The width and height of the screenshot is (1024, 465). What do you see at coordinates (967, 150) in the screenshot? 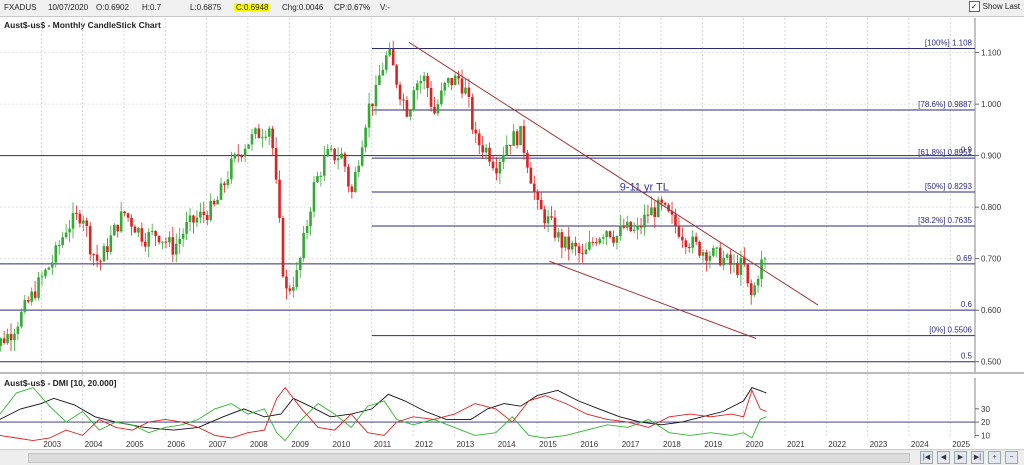
I see `level-label: 0.9` at bounding box center [967, 150].